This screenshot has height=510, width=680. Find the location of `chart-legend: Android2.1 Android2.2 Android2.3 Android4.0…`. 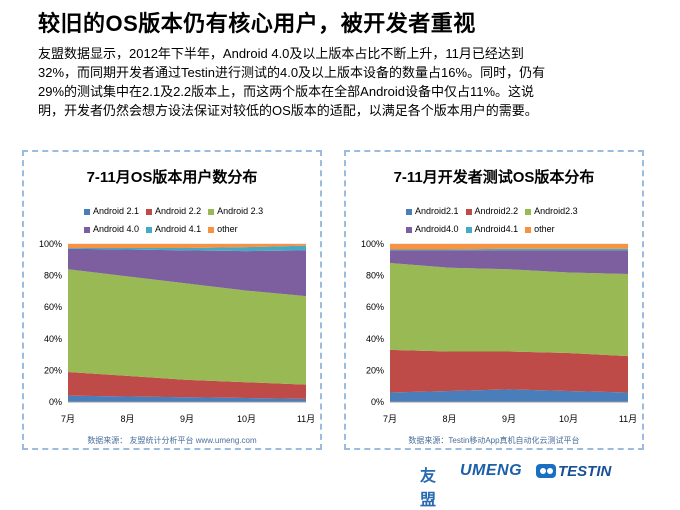

chart-legend: Android2.1 Android2.2 Android2.3 Android4.0… is located at coordinates (521, 220).